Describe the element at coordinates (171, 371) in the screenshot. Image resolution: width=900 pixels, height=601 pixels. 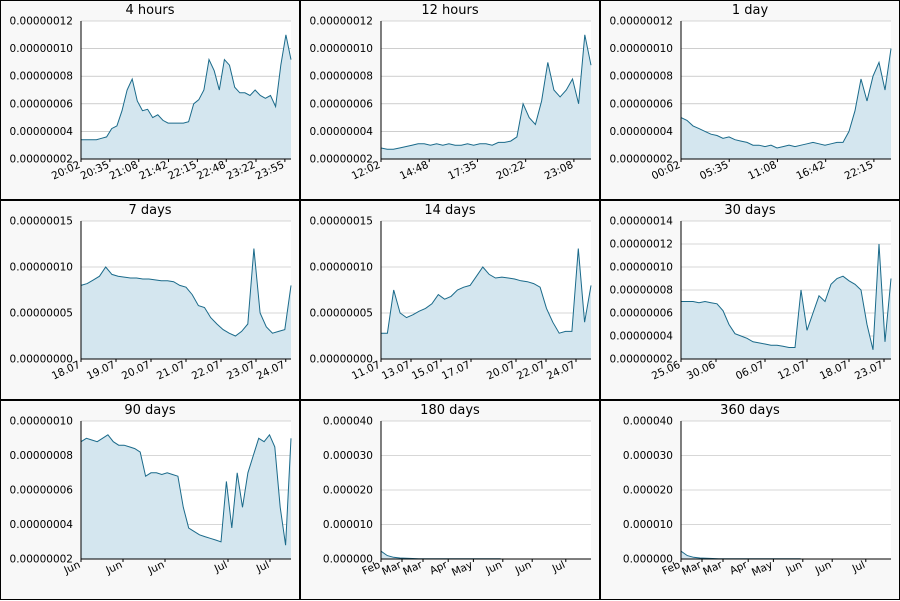
I see `x-tick-label: 21.07` at that location.